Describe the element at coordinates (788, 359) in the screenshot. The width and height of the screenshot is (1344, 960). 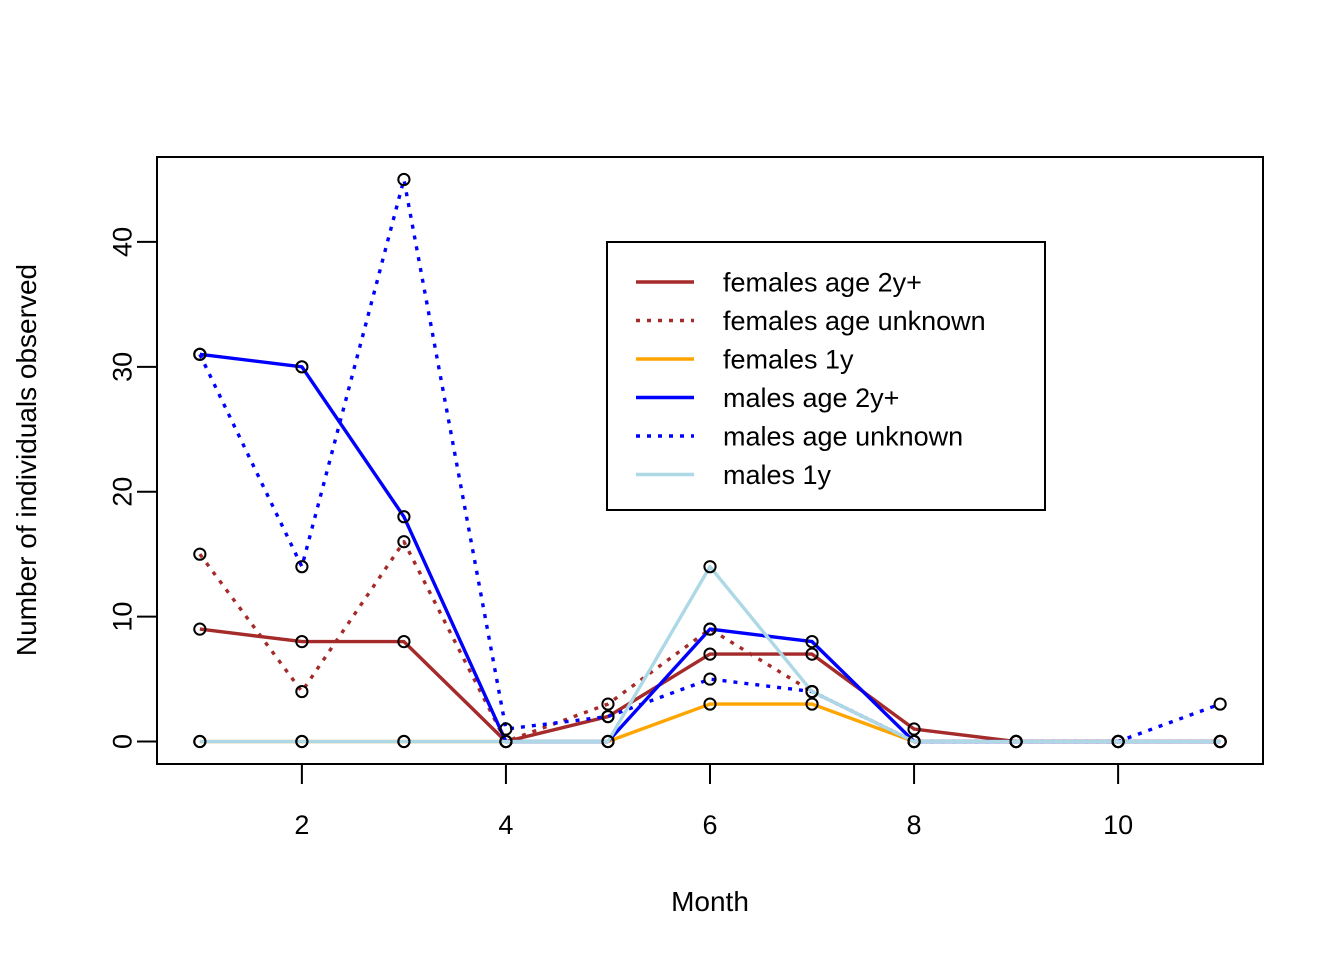
I see `legend-label-females-1y: females 1y` at that location.